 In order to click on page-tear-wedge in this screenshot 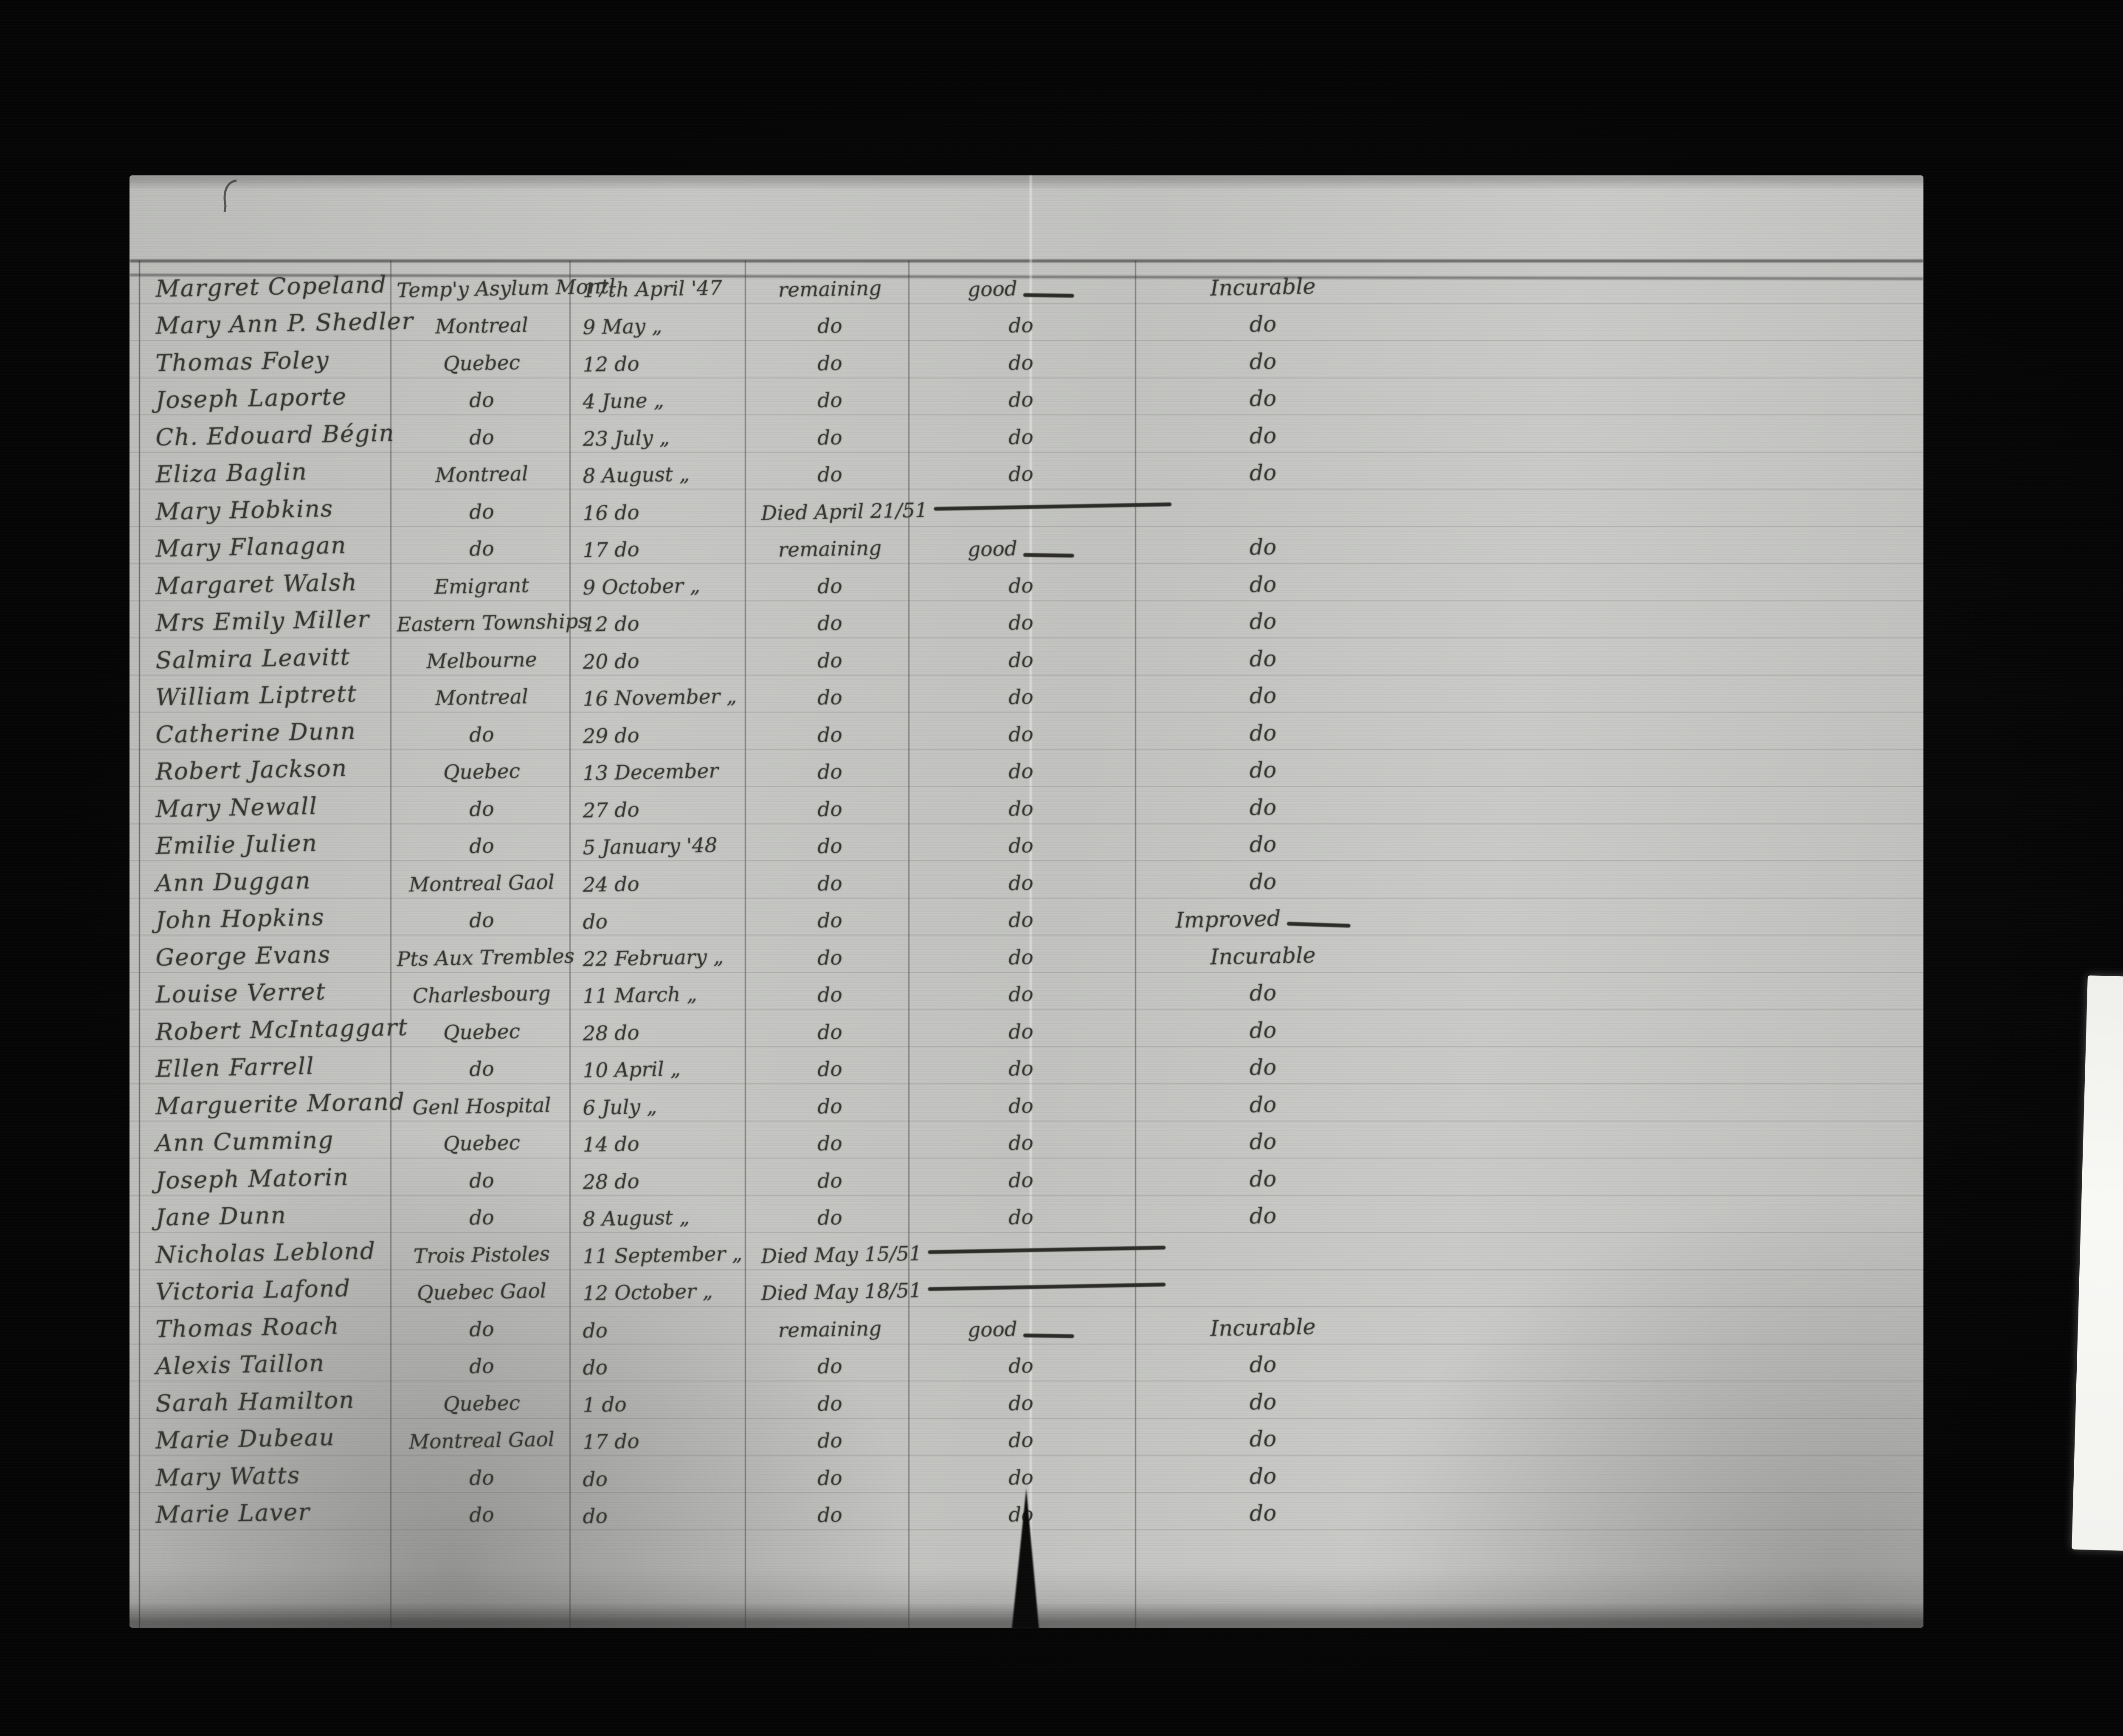, I will do `click(1025, 1558)`.